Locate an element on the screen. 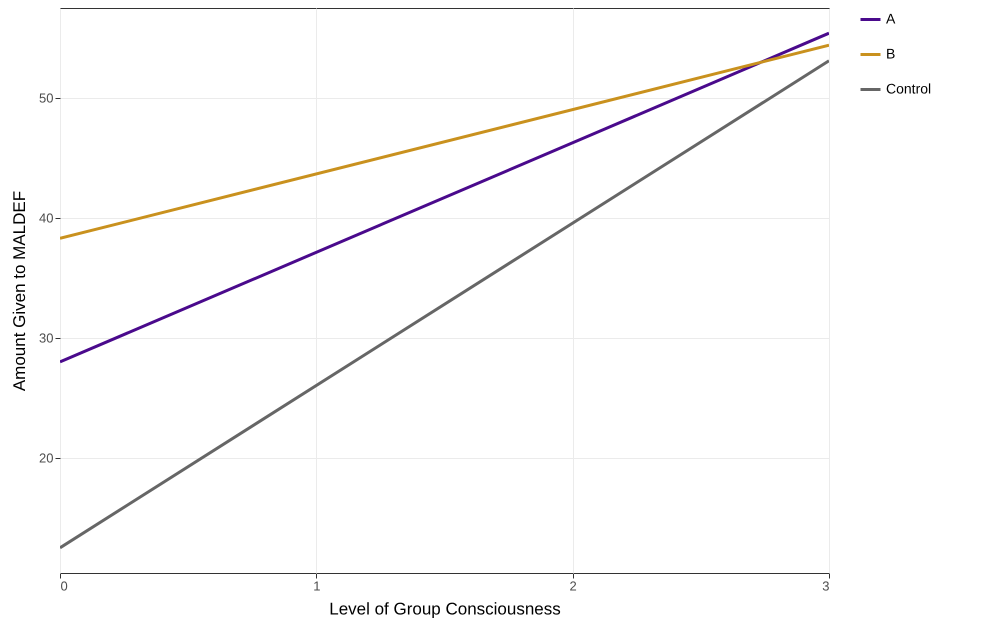 This screenshot has height=633, width=982. x-axis-title: Level of Group Consciousness is located at coordinates (445, 609).